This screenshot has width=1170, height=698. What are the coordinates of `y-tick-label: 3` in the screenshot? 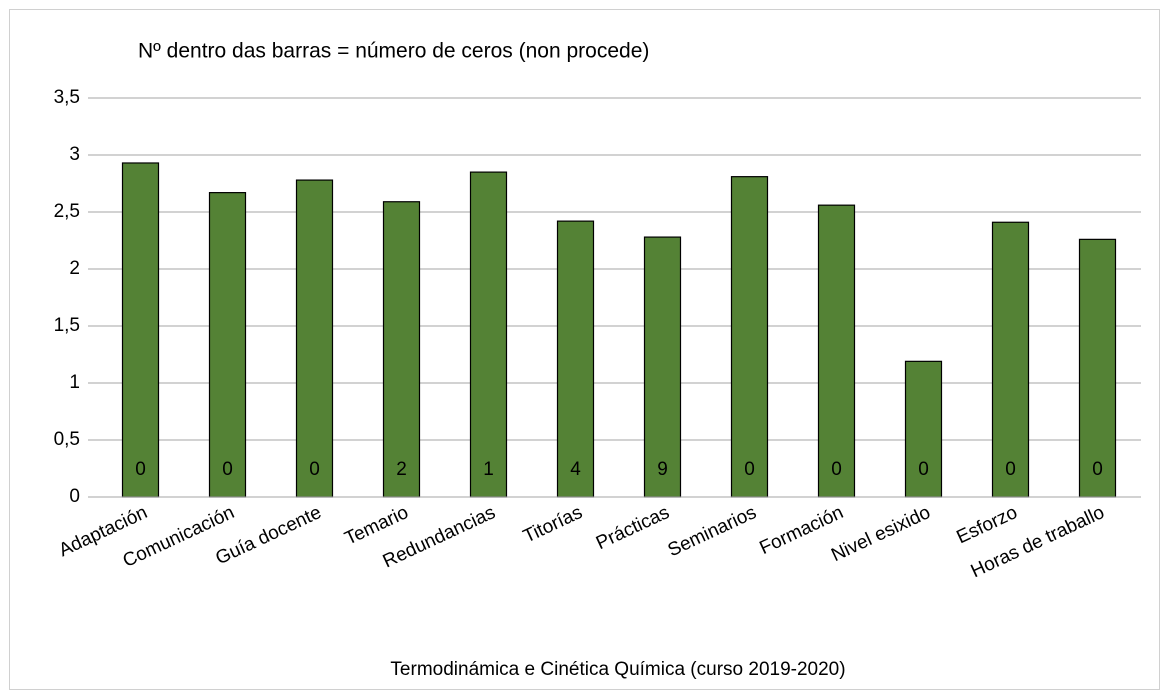 It's located at (74, 154).